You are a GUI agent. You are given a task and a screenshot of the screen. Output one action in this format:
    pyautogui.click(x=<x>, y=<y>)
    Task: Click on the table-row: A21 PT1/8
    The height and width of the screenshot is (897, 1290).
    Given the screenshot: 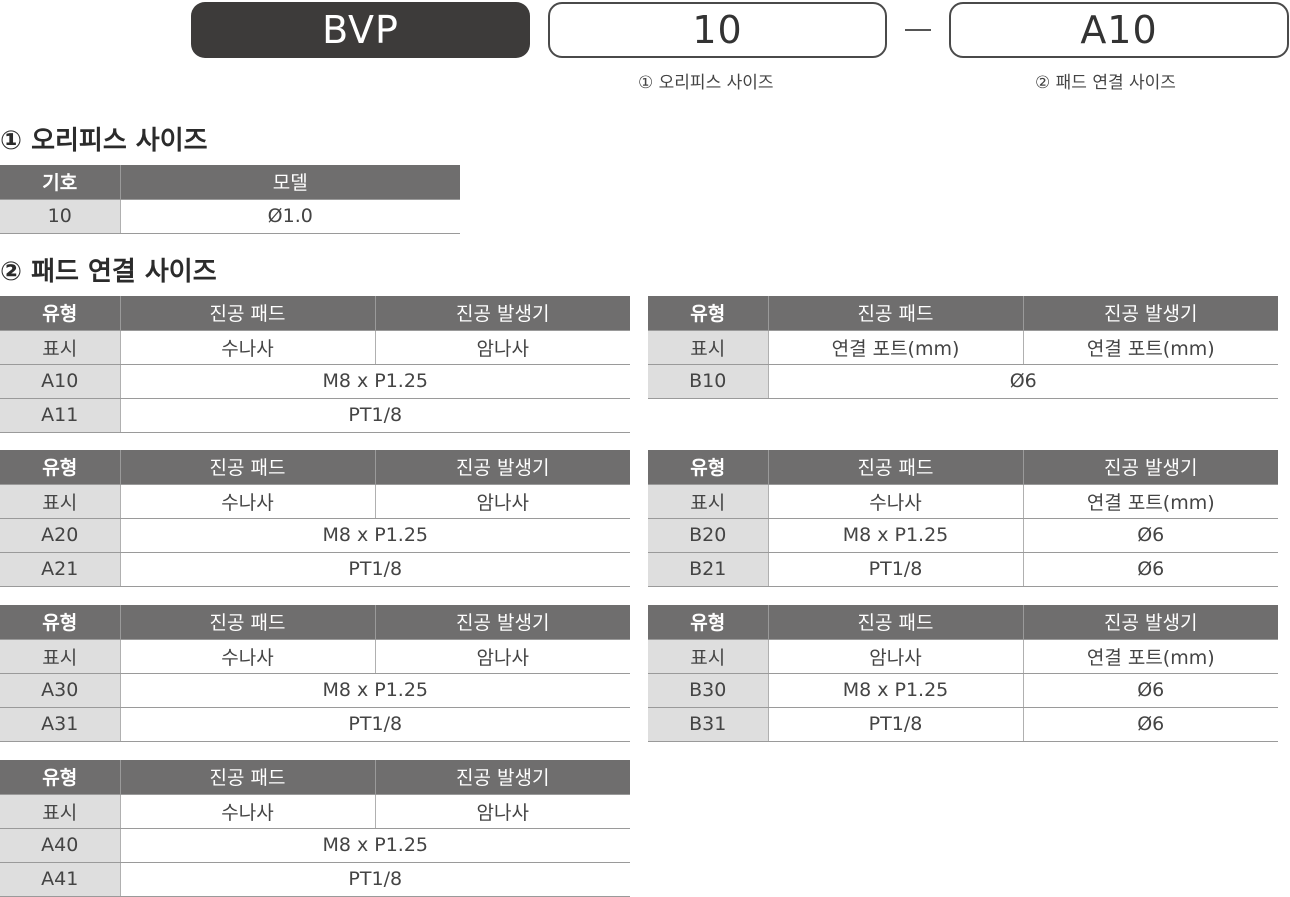 What is the action you would take?
    pyautogui.click(x=315, y=569)
    